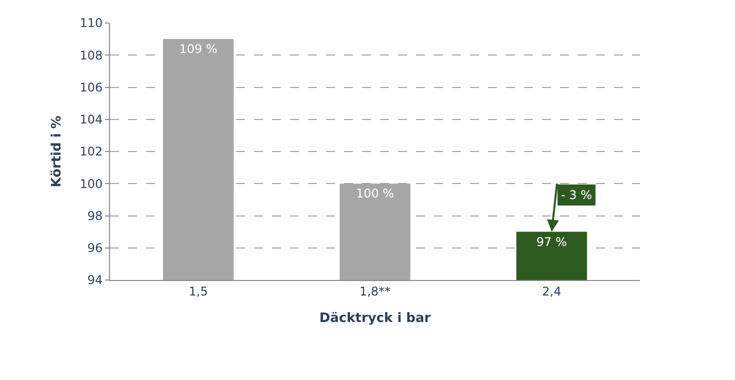  Describe the element at coordinates (552, 291) in the screenshot. I see `x-tick-label: 2,4` at that location.